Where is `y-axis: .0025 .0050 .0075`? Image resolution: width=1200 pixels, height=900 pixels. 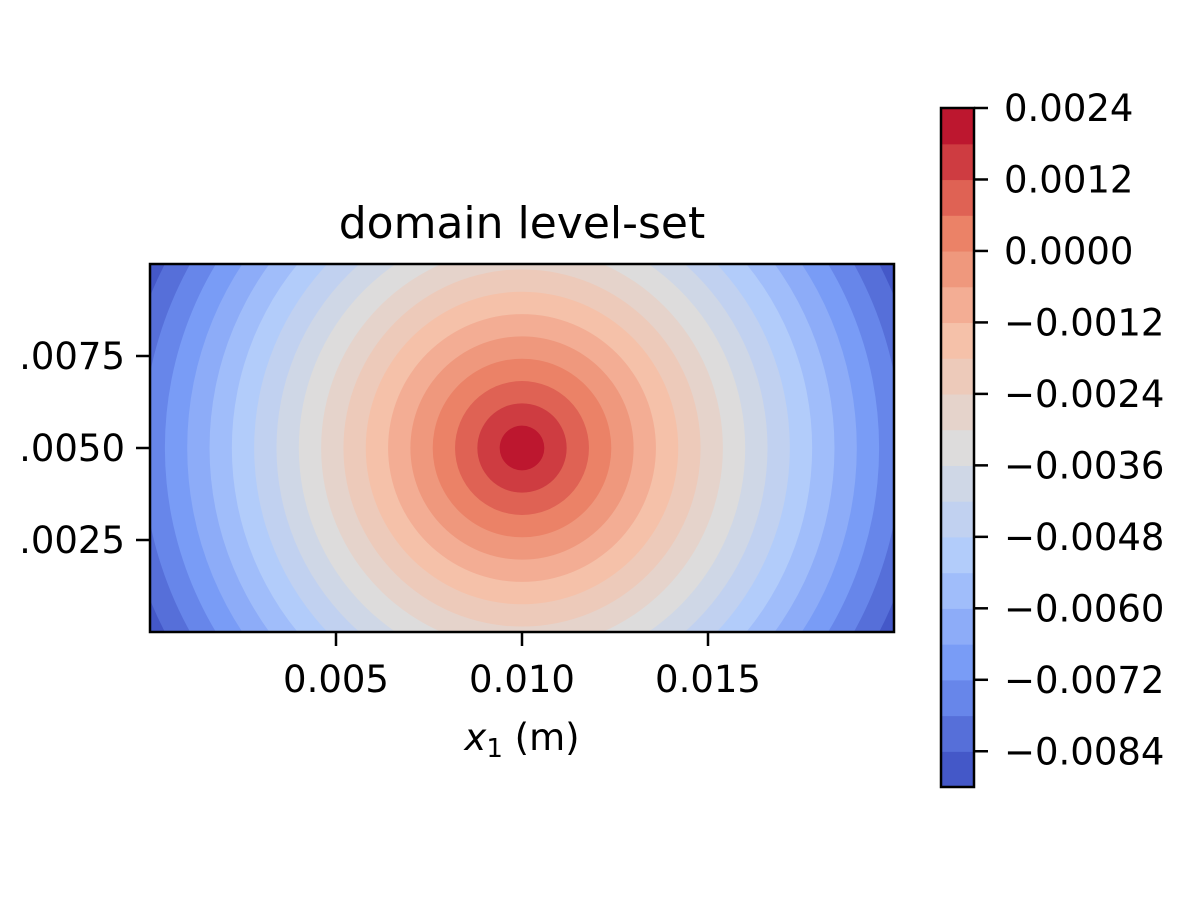 y-axis: .0025 .0050 .0075 is located at coordinates (84, 448).